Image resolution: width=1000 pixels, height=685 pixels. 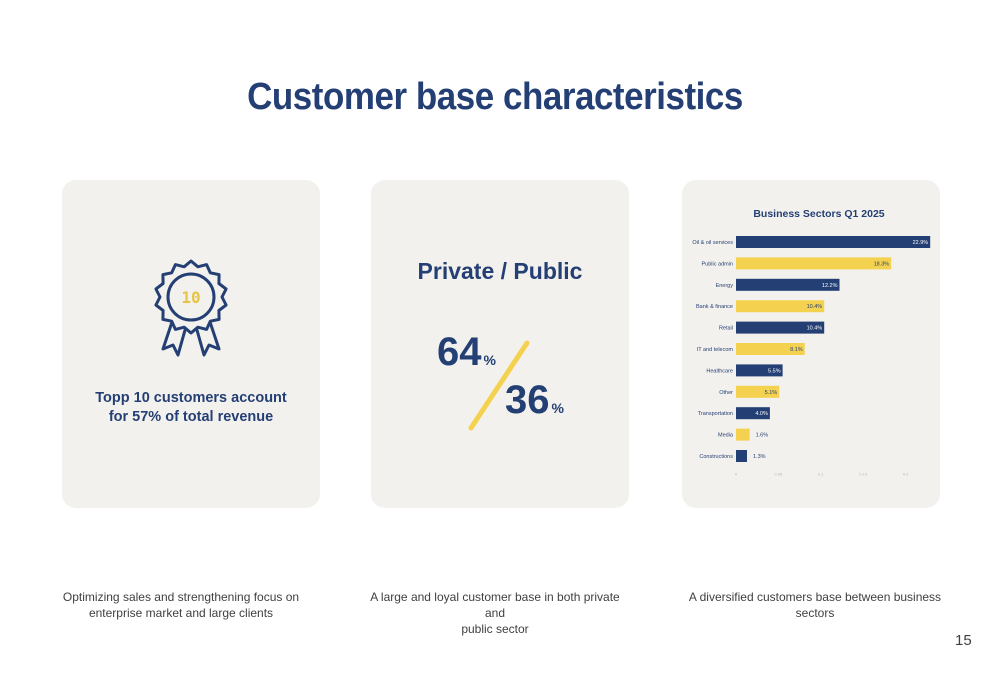 What do you see at coordinates (796, 350) in the screenshot?
I see `value-label: 8.1%` at bounding box center [796, 350].